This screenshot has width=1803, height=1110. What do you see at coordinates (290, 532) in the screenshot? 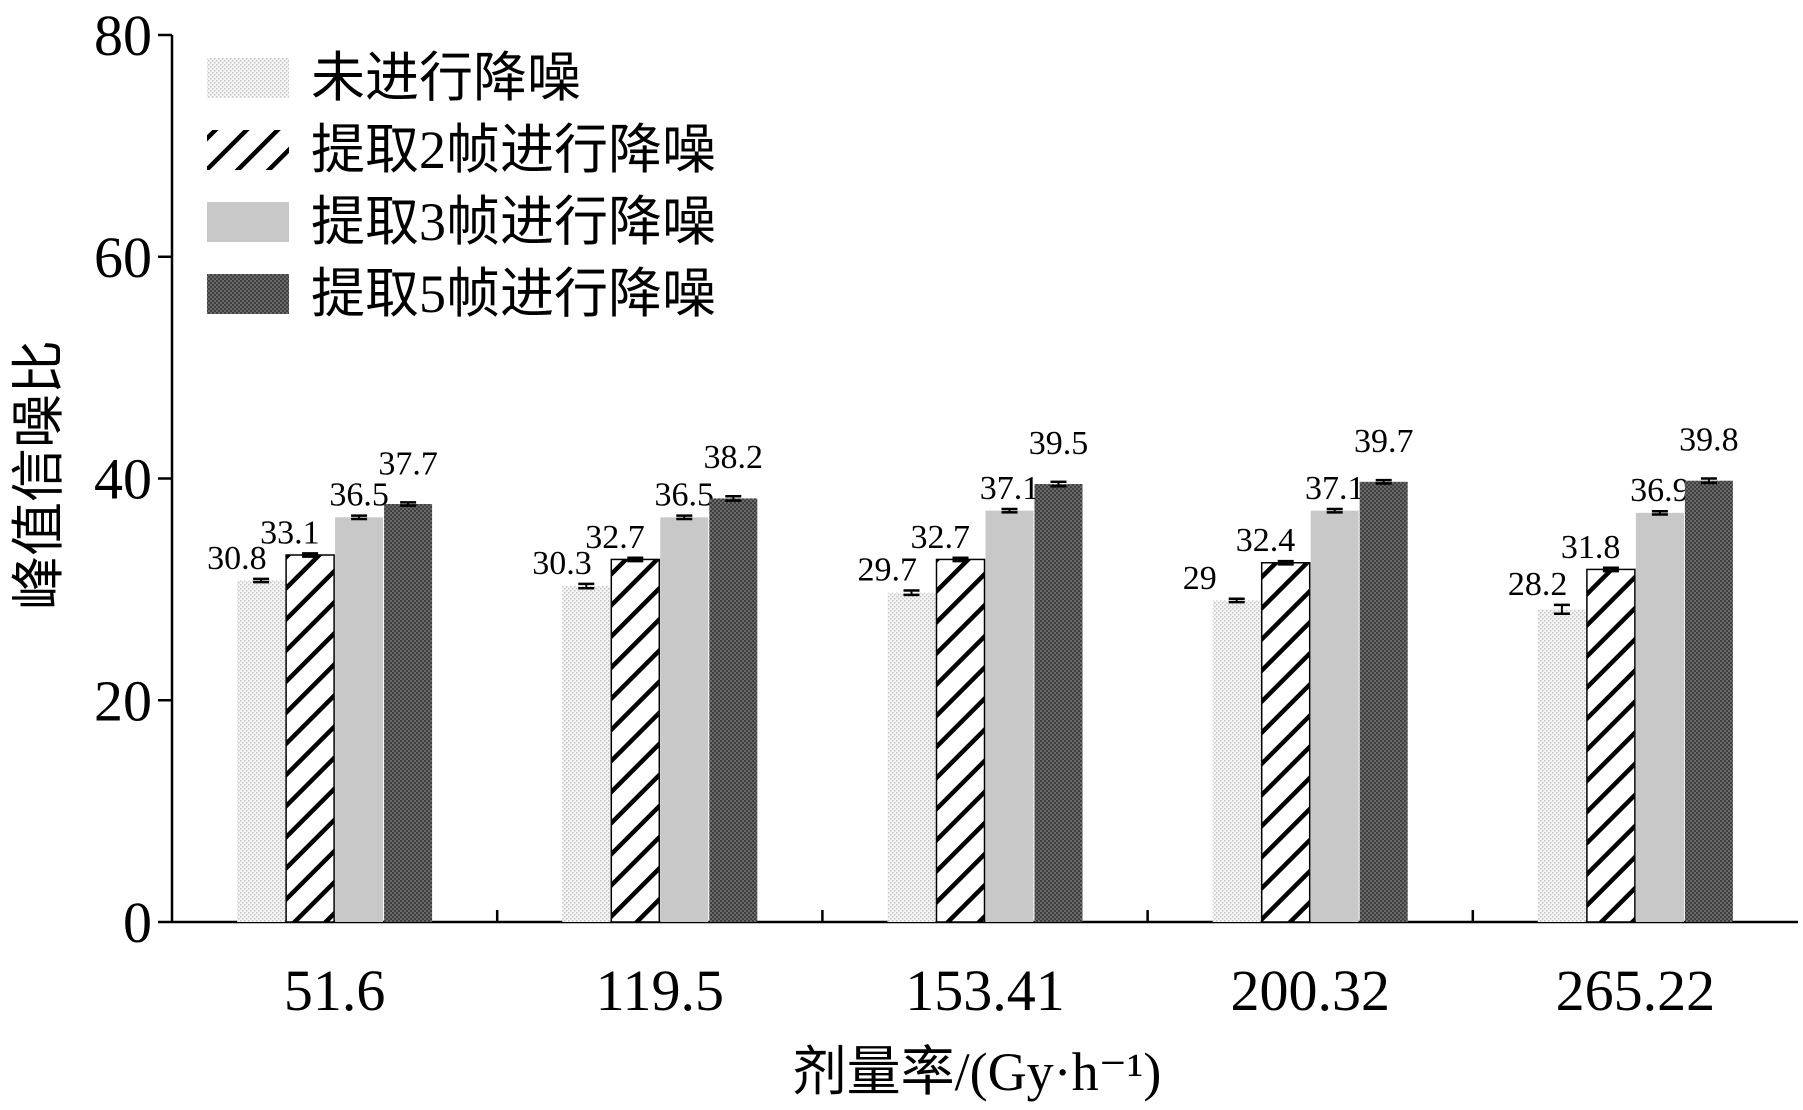
I see `data-label: 33.1` at bounding box center [290, 532].